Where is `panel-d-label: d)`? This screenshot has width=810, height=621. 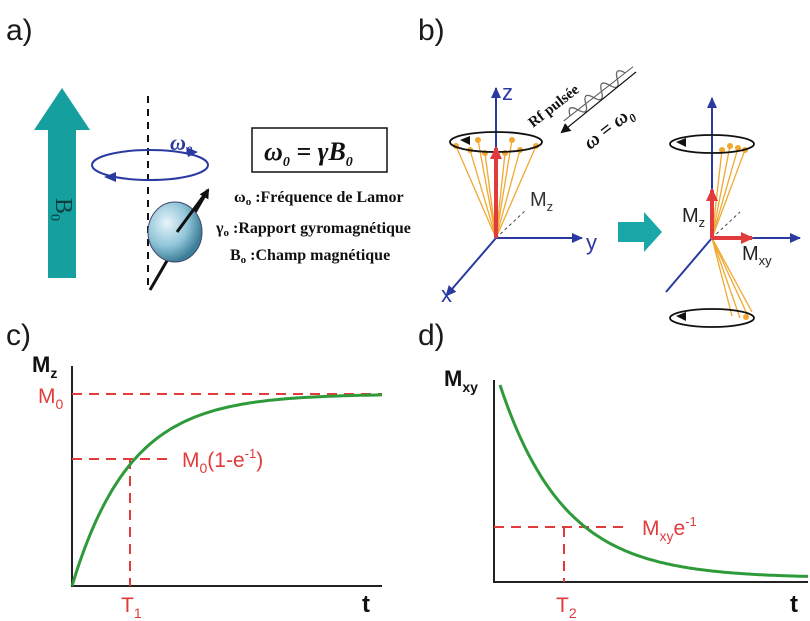
panel-d-label: d) is located at coordinates (431, 335).